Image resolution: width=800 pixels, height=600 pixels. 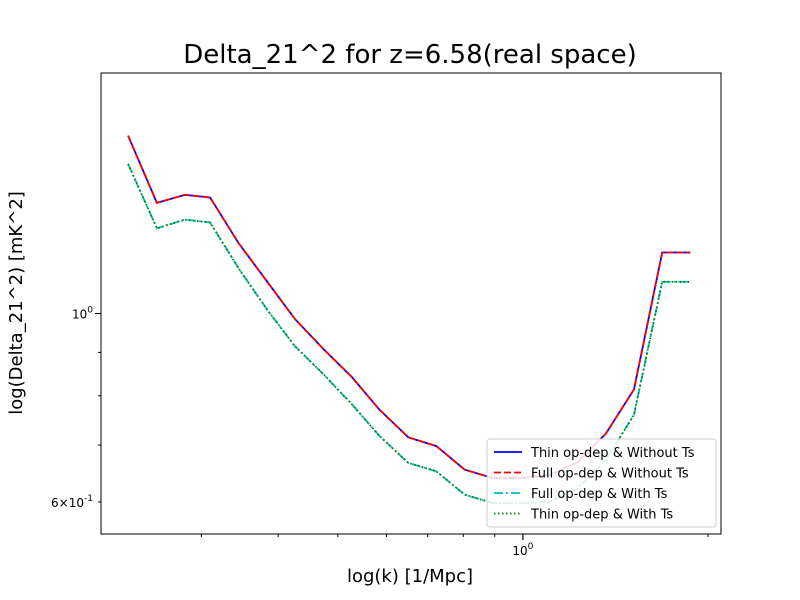 What do you see at coordinates (410, 576) in the screenshot?
I see `x-axis-label: log(k) [1/Mpc]` at bounding box center [410, 576].